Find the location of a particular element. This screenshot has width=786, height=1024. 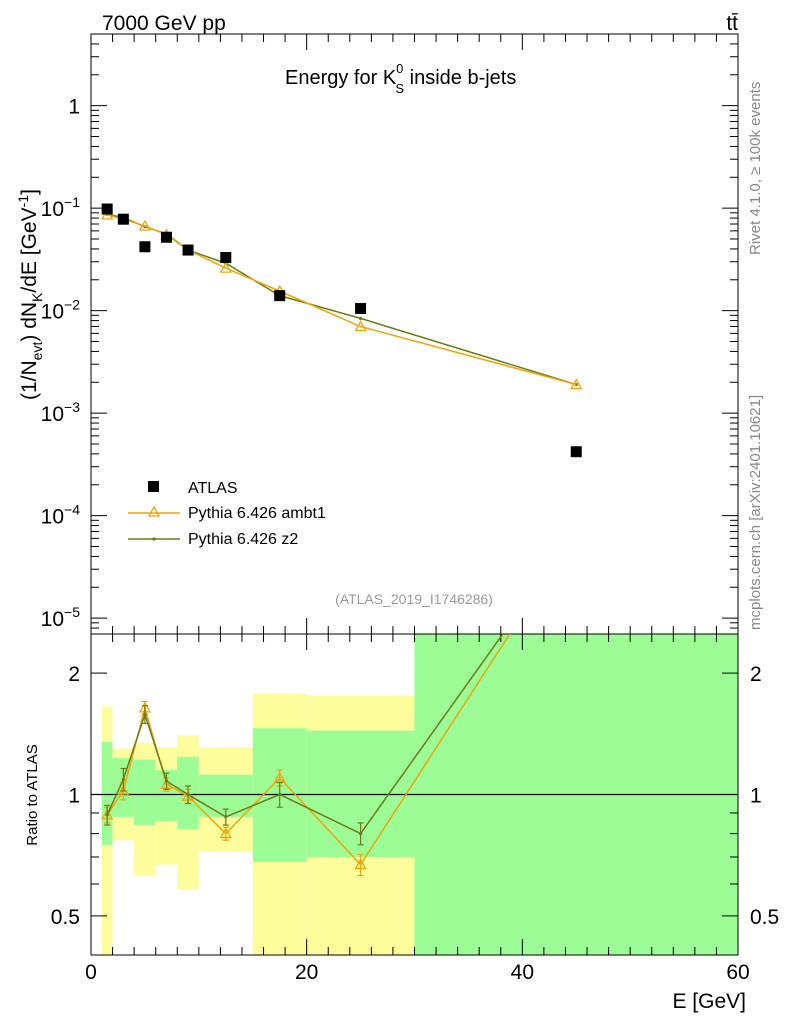

plot-title-rest: inside b-jets is located at coordinates (460, 78).